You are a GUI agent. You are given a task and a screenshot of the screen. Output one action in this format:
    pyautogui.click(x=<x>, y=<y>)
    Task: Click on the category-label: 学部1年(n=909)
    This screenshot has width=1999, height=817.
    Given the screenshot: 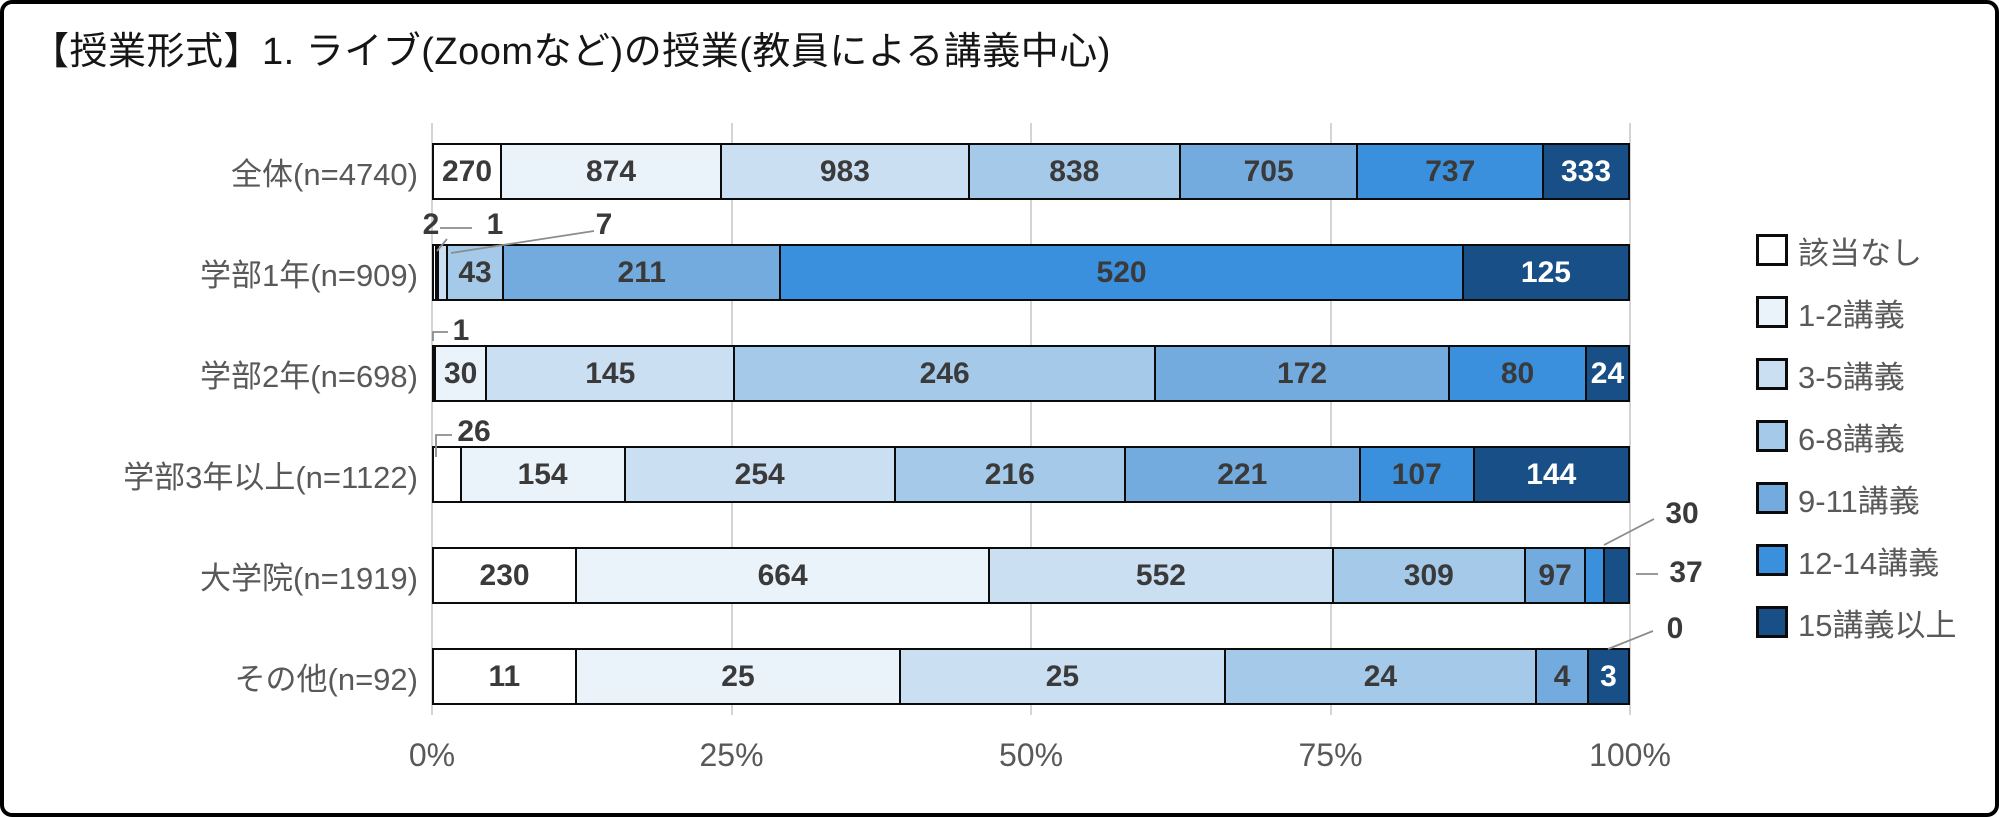 What is the action you would take?
    pyautogui.click(x=309, y=275)
    